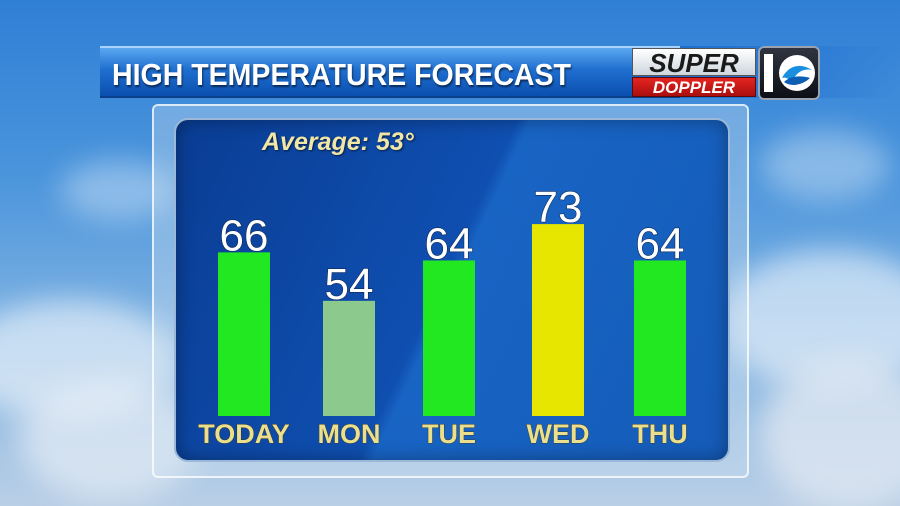 The height and width of the screenshot is (506, 900). Describe the element at coordinates (244, 434) in the screenshot. I see `category-label: TODAY` at that location.